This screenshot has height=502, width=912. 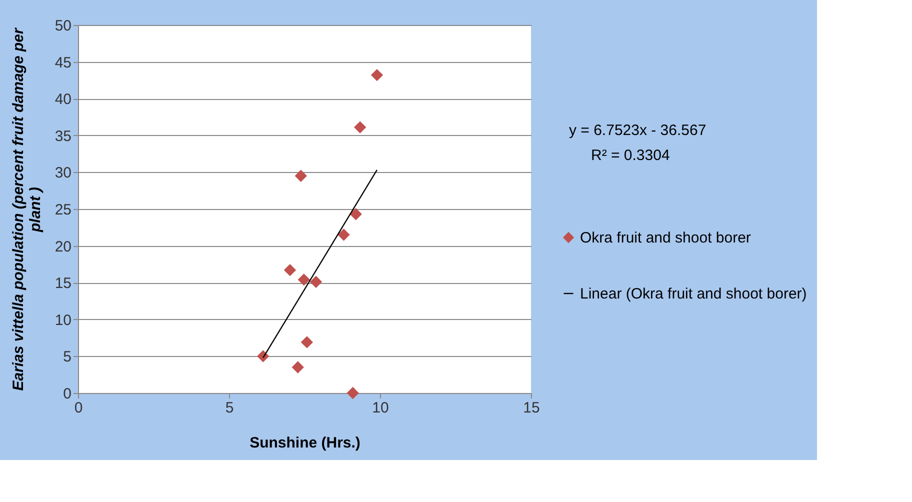 I want to click on x-tick-label: 15, so click(x=531, y=408).